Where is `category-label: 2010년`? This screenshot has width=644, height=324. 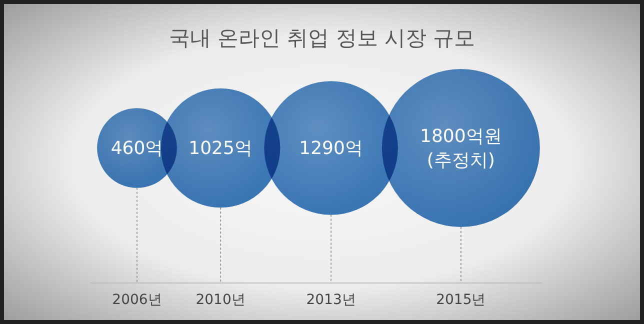 category-label: 2010년 is located at coordinates (221, 300).